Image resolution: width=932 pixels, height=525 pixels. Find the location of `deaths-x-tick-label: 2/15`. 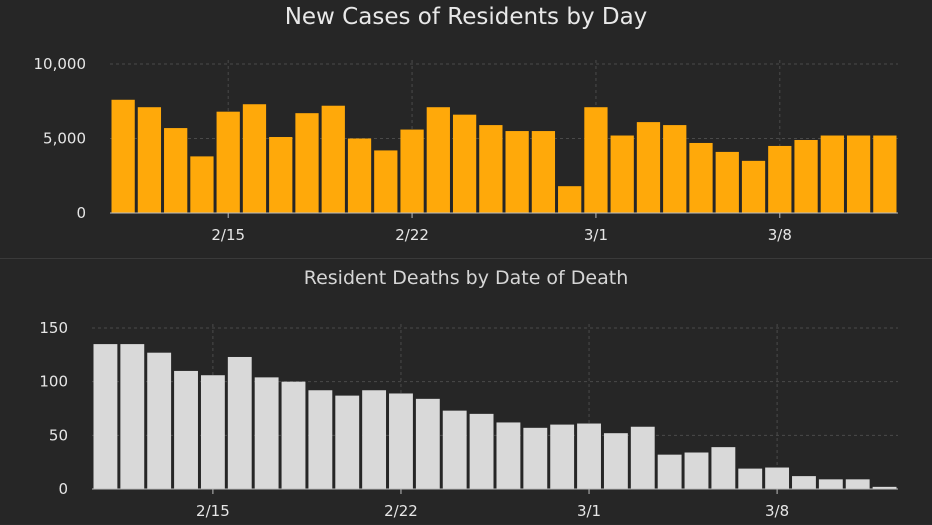

deaths-x-tick-label: 2/15 is located at coordinates (213, 511).